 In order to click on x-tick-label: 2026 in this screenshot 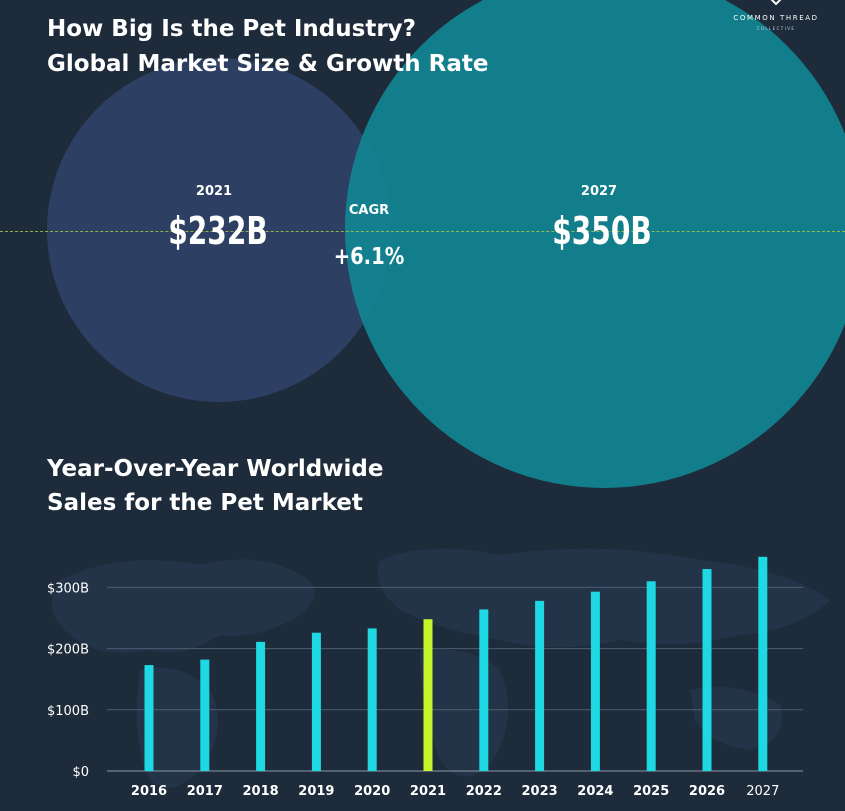, I will do `click(707, 791)`.